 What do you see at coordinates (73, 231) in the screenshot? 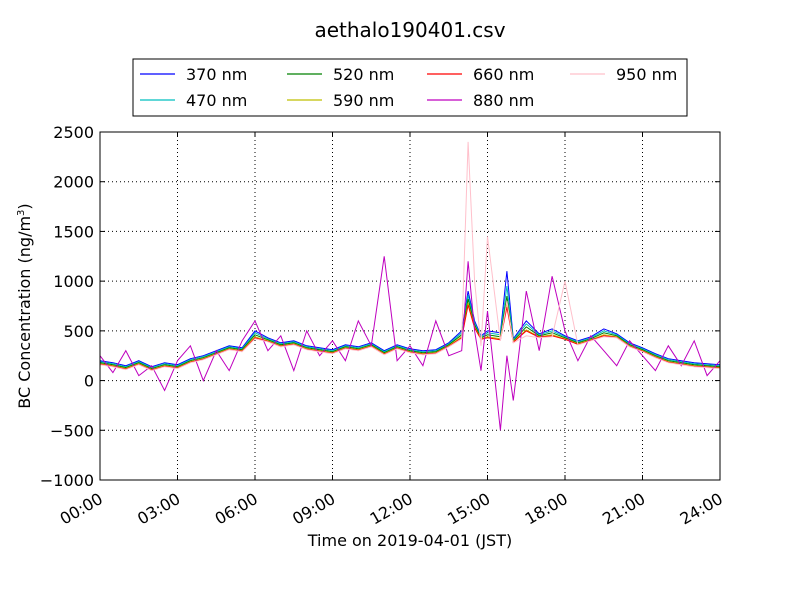
I see `y-tick-label: 1500` at bounding box center [73, 231].